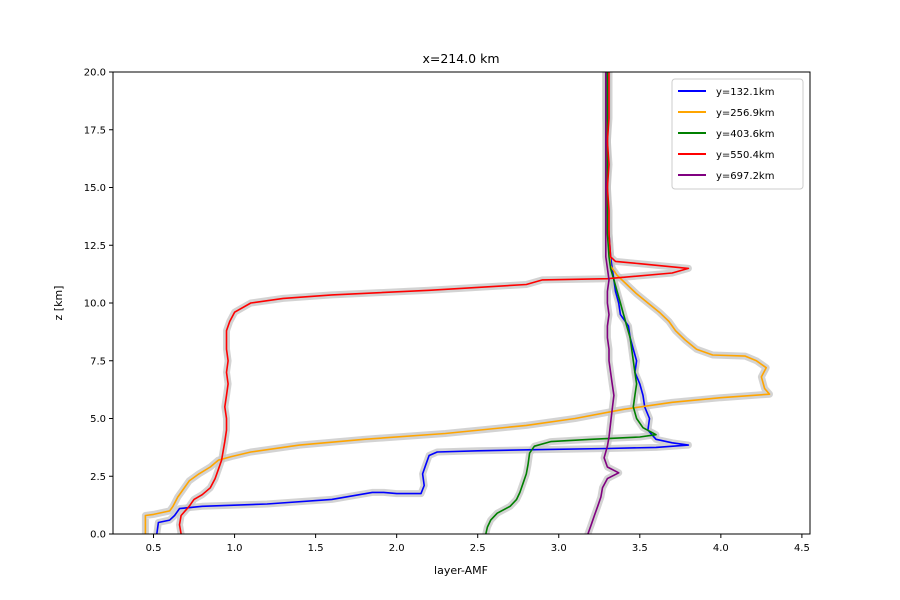  I want to click on y-tick-label: 15.0, so click(95, 188).